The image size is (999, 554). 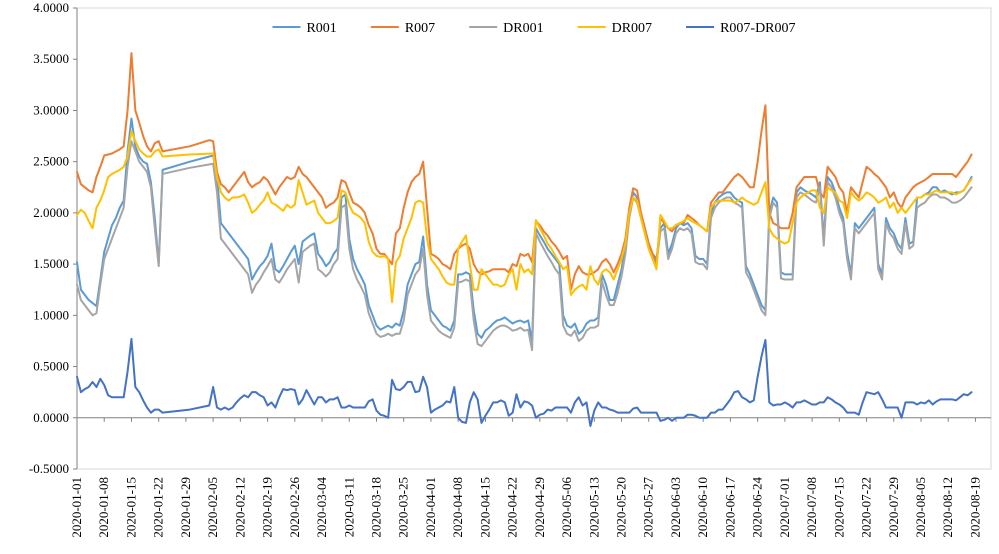 I want to click on x-tick-label: 2020-06-03, so click(x=675, y=507).